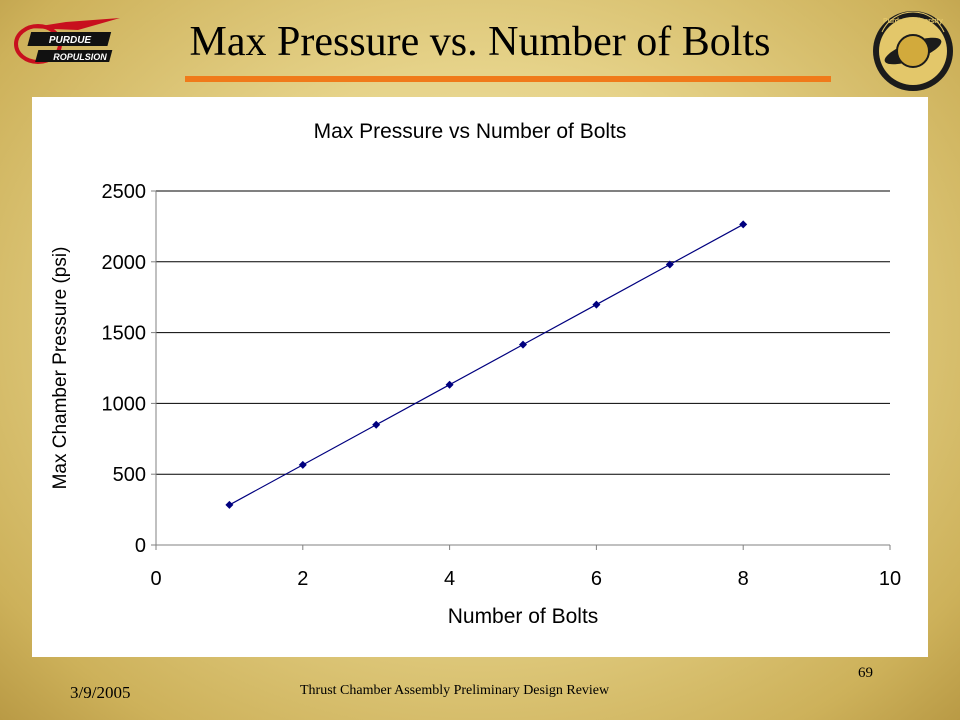 The height and width of the screenshot is (720, 960). Describe the element at coordinates (80, 57) in the screenshot. I see `svg-text: ROPULSION` at that location.